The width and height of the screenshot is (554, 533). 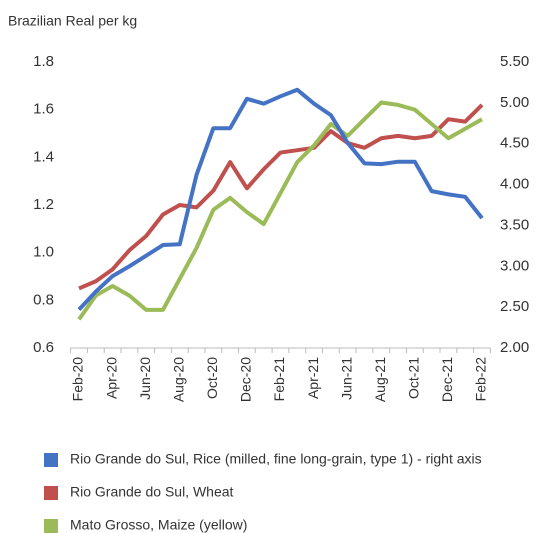 I want to click on y2-tick-label: 2.50, so click(x=514, y=306).